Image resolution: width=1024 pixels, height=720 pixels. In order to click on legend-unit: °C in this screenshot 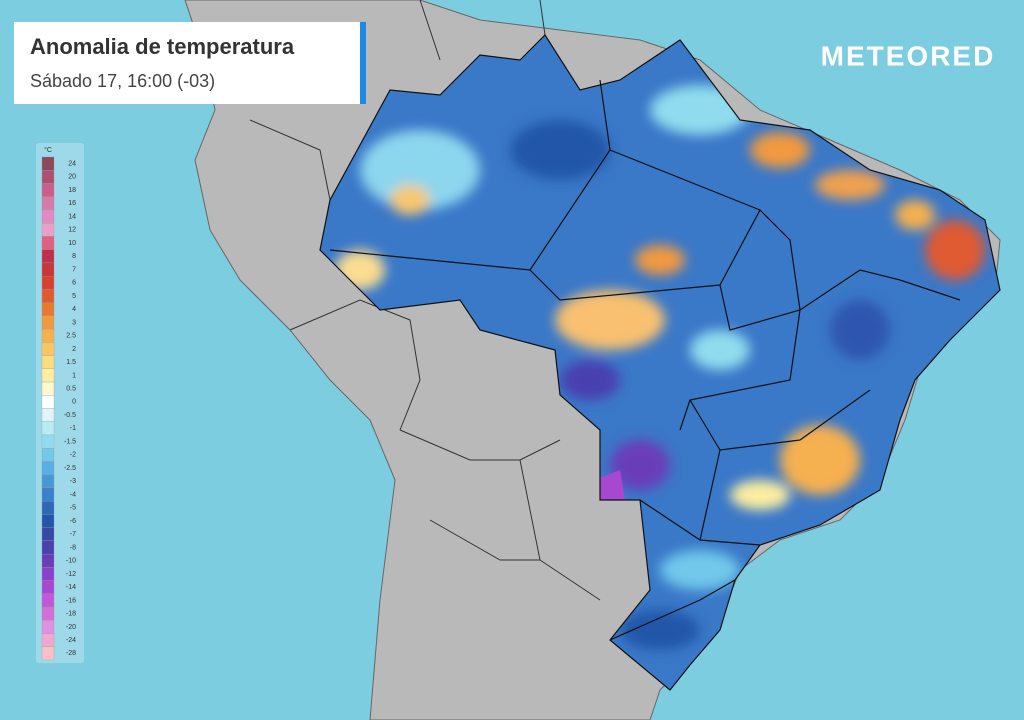, I will do `click(48, 150)`.